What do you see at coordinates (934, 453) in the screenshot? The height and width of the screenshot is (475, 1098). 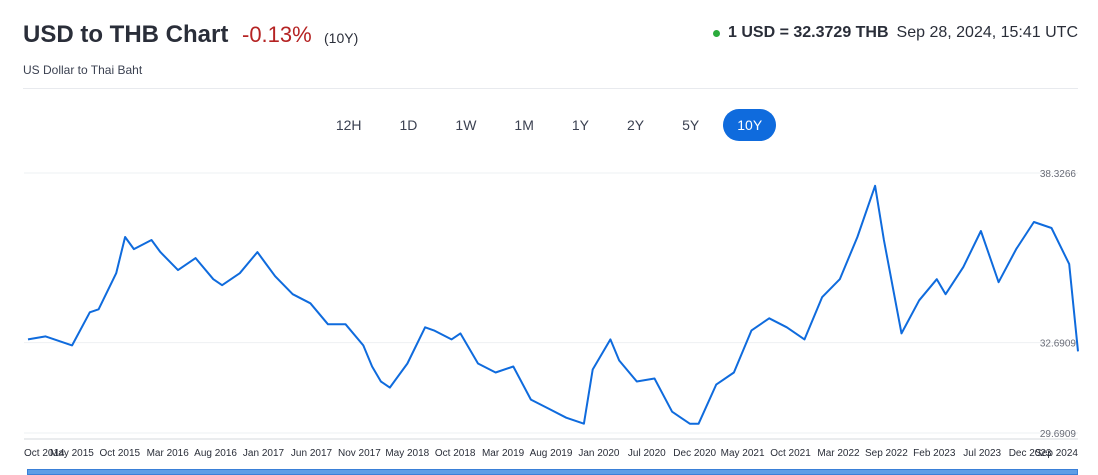 I see `x-tick-label: Feb 2023` at bounding box center [934, 453].